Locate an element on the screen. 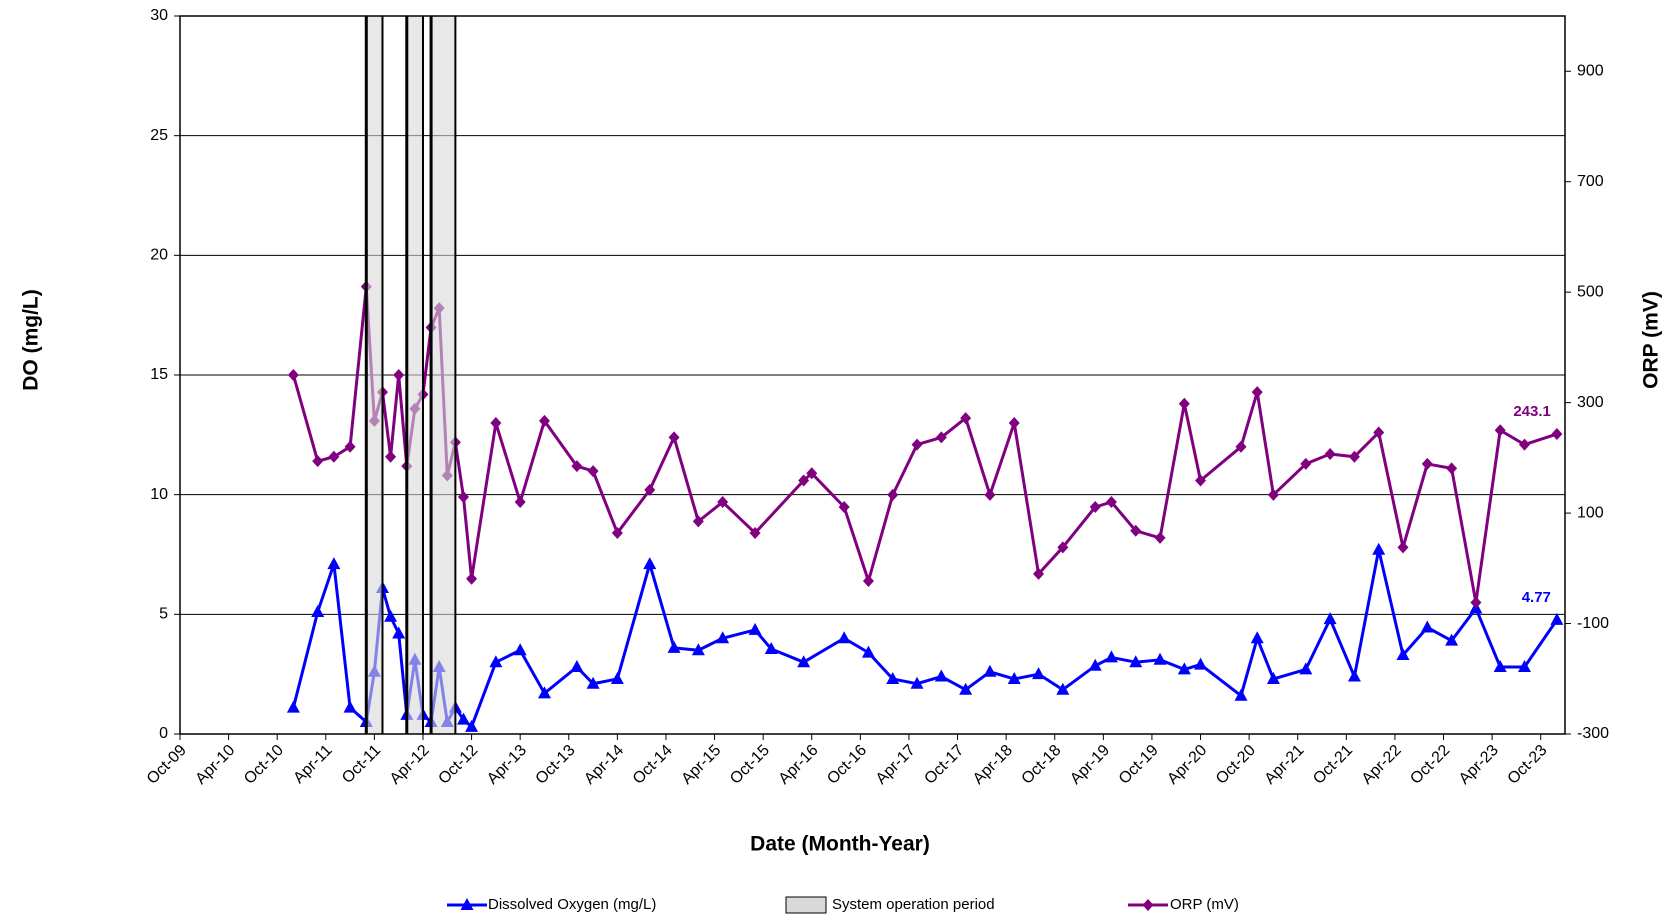 The height and width of the screenshot is (915, 1676). x-tick-label: Oct-12 is located at coordinates (458, 765).